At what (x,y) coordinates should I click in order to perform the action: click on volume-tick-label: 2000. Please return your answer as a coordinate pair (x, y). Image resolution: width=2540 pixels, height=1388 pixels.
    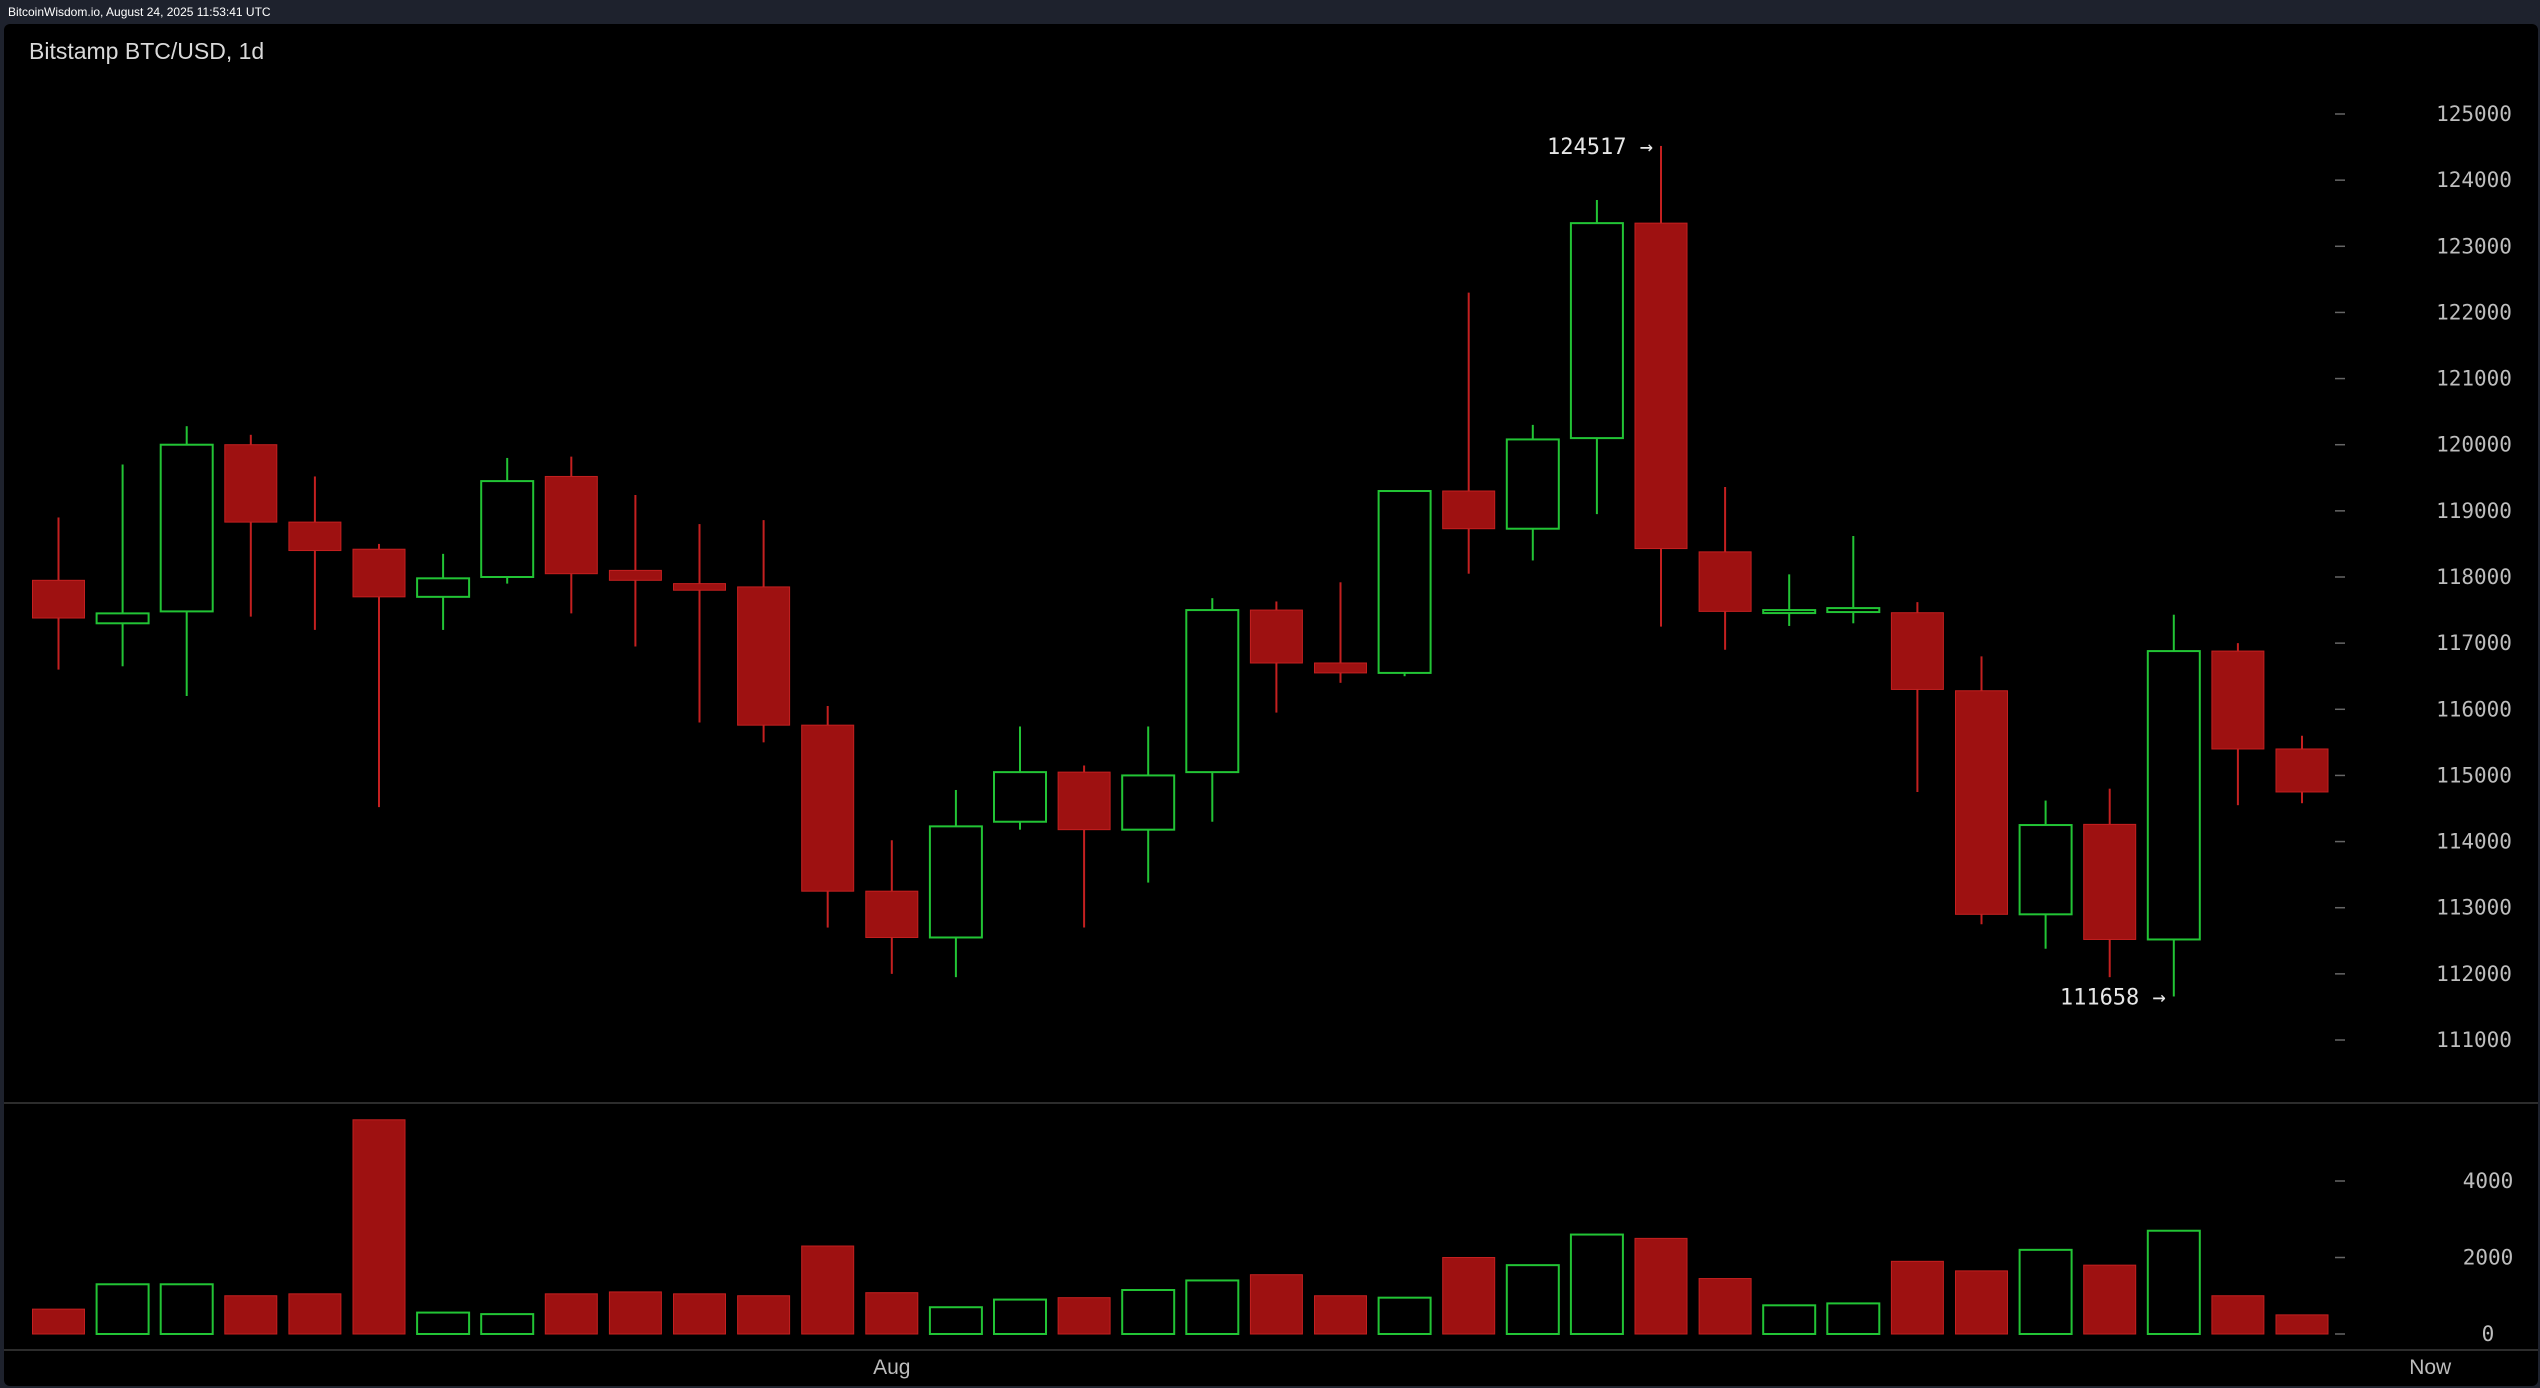
    Looking at the image, I should click on (2488, 1258).